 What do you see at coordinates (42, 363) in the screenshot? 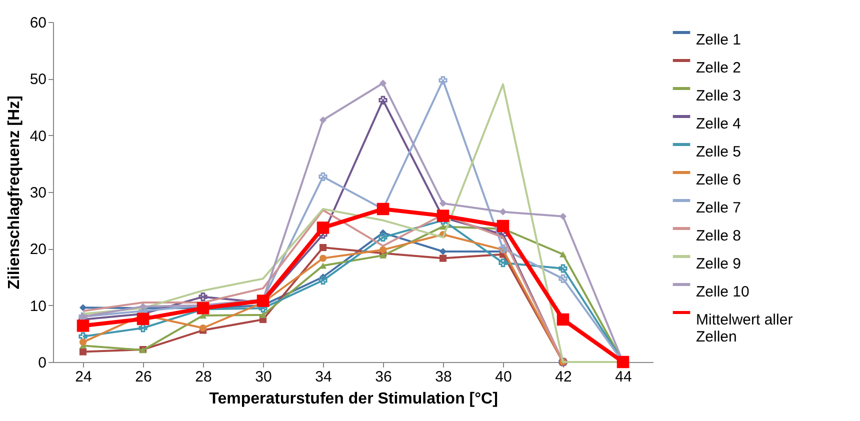
I see `y-tick-label: 0` at bounding box center [42, 363].